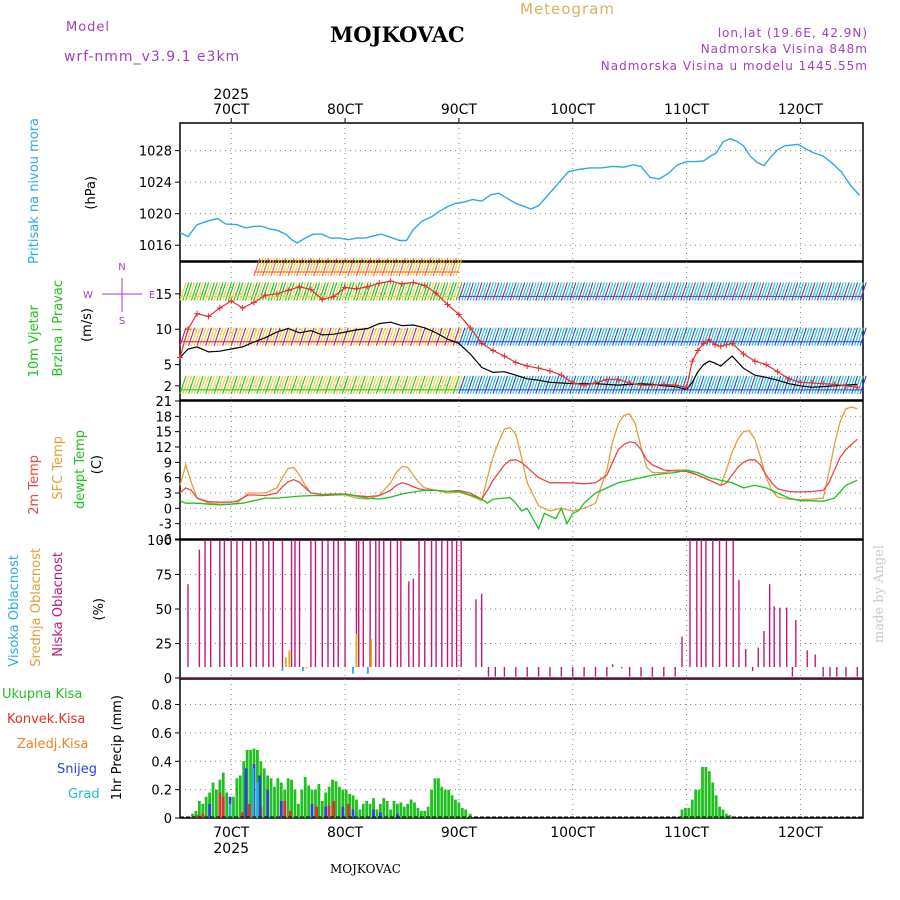 This screenshot has width=900, height=900. What do you see at coordinates (161, 706) in the screenshot?
I see `y-tick-label: 0.8` at bounding box center [161, 706].